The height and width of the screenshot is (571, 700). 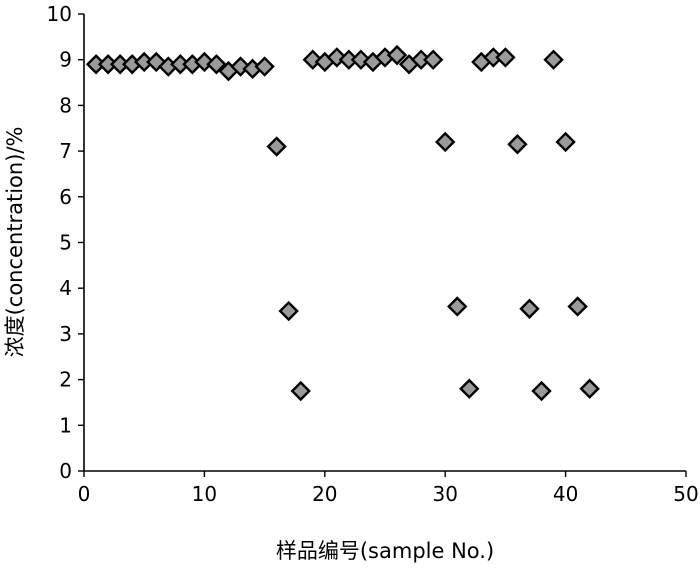 I want to click on y-tick-label: 10, so click(x=59, y=14).